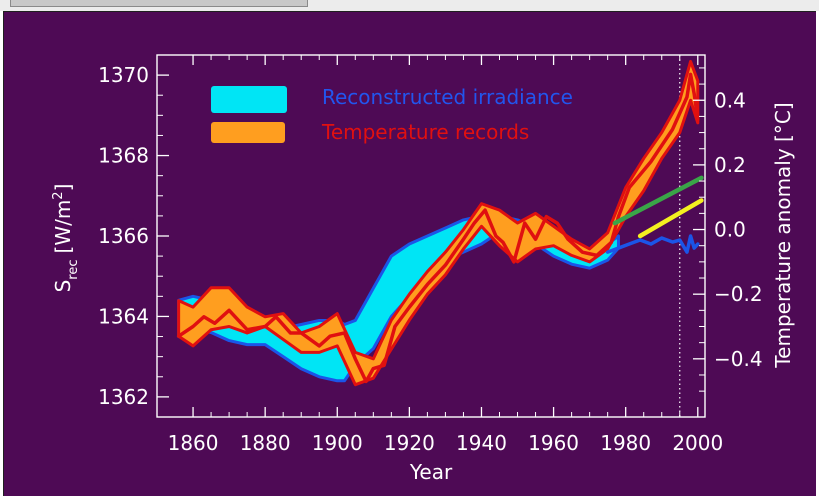 The image size is (819, 496). What do you see at coordinates (730, 100) in the screenshot?
I see `y2-tick-label: 0.4` at bounding box center [730, 100].